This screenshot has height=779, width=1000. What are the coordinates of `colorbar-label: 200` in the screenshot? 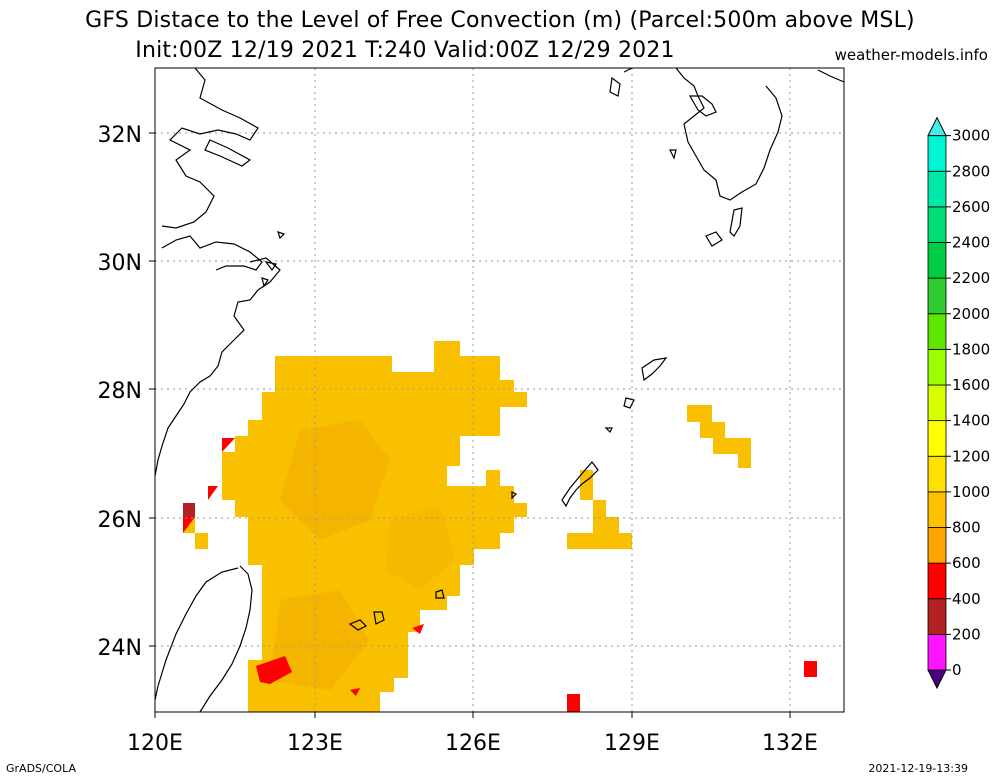 It's located at (966, 634).